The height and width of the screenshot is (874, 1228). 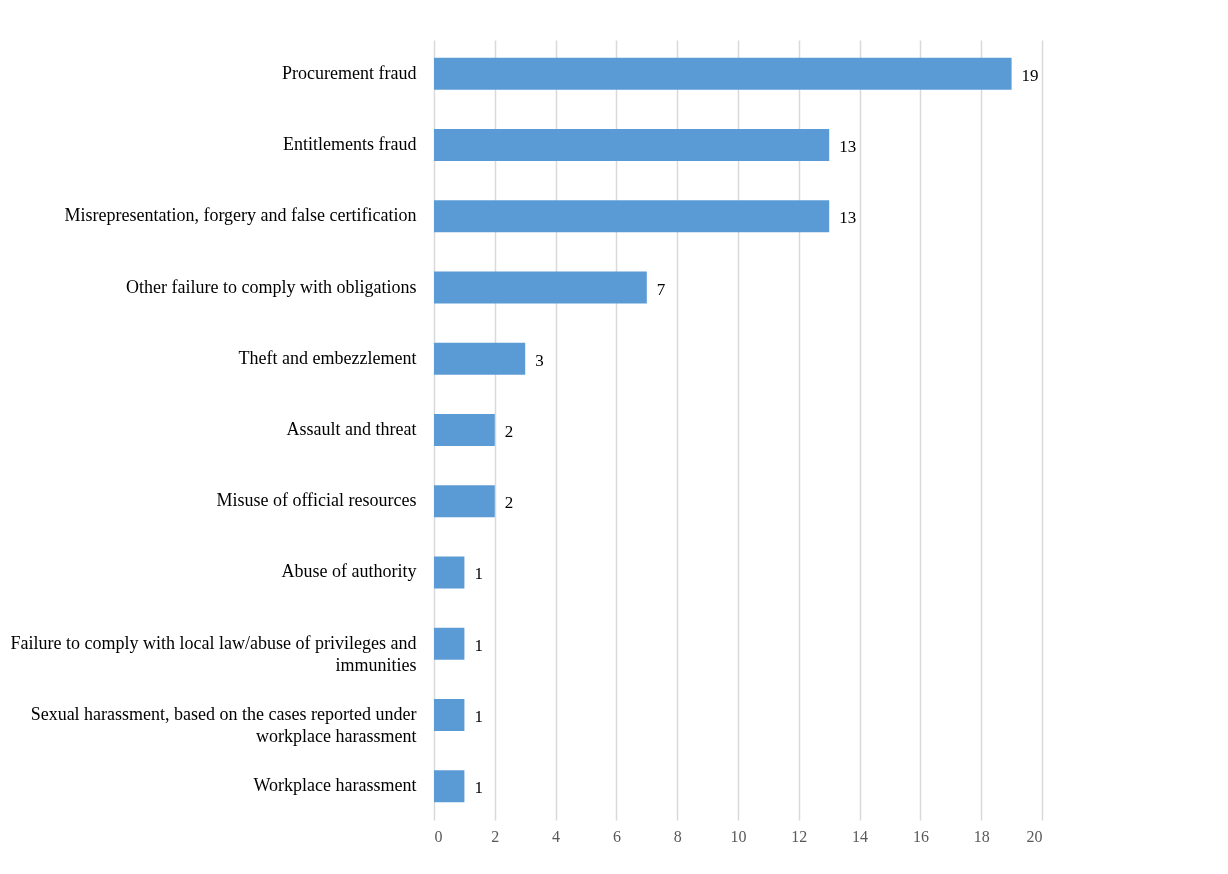 I want to click on y-tick-label: Misrepresentation, forgery and false certification, so click(x=240, y=215).